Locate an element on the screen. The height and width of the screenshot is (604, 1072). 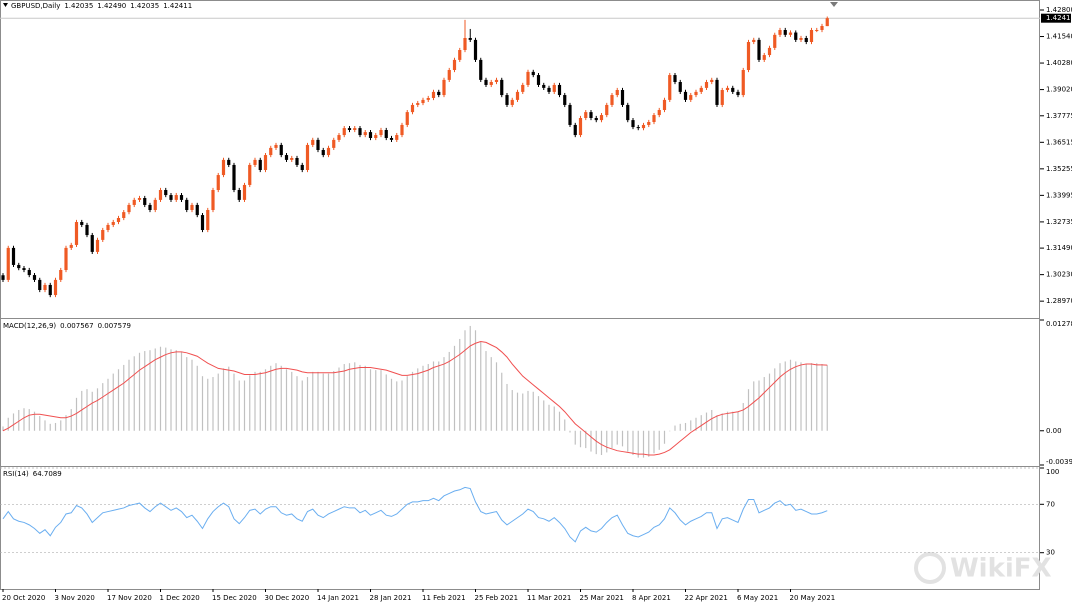
y-tick-label: 1.36515 is located at coordinates (1059, 142).